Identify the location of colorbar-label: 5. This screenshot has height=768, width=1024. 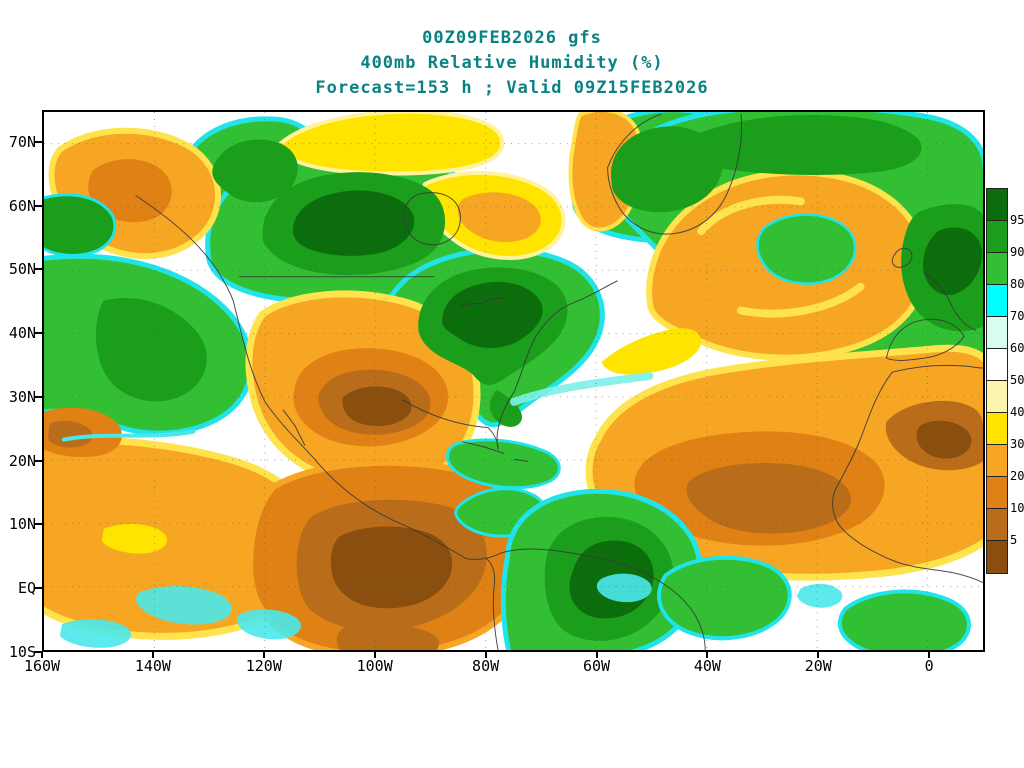
(1014, 540).